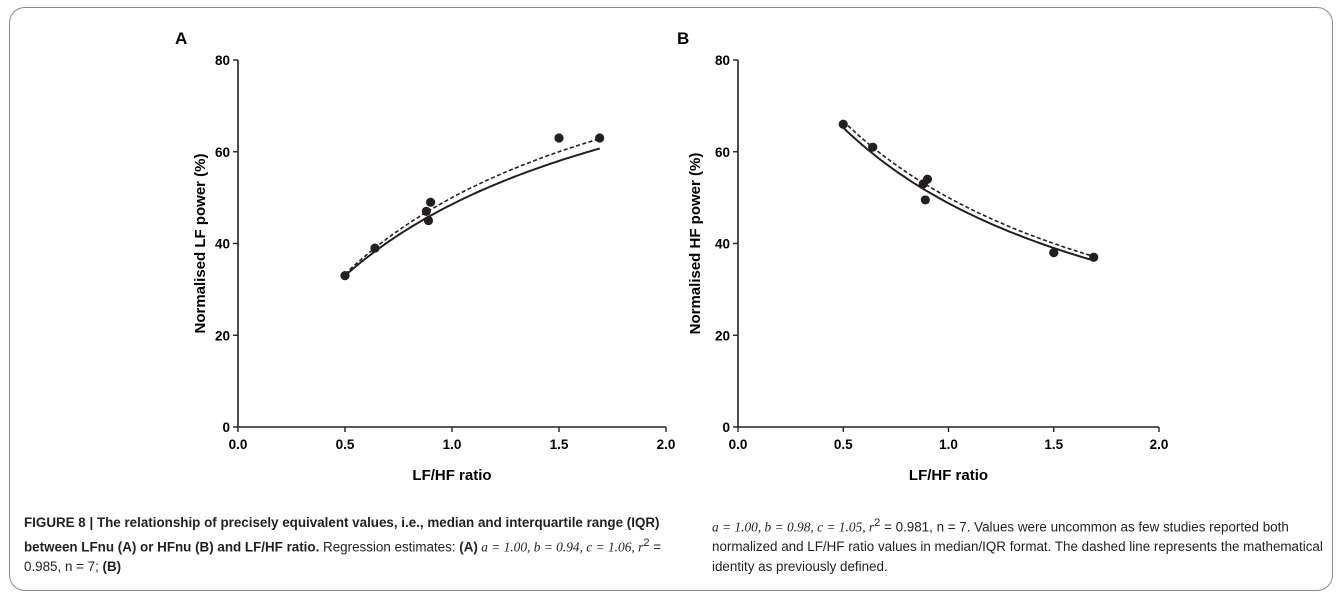  Describe the element at coordinates (391, 547) in the screenshot. I see `regression-intro: Regression estimates:` at that location.